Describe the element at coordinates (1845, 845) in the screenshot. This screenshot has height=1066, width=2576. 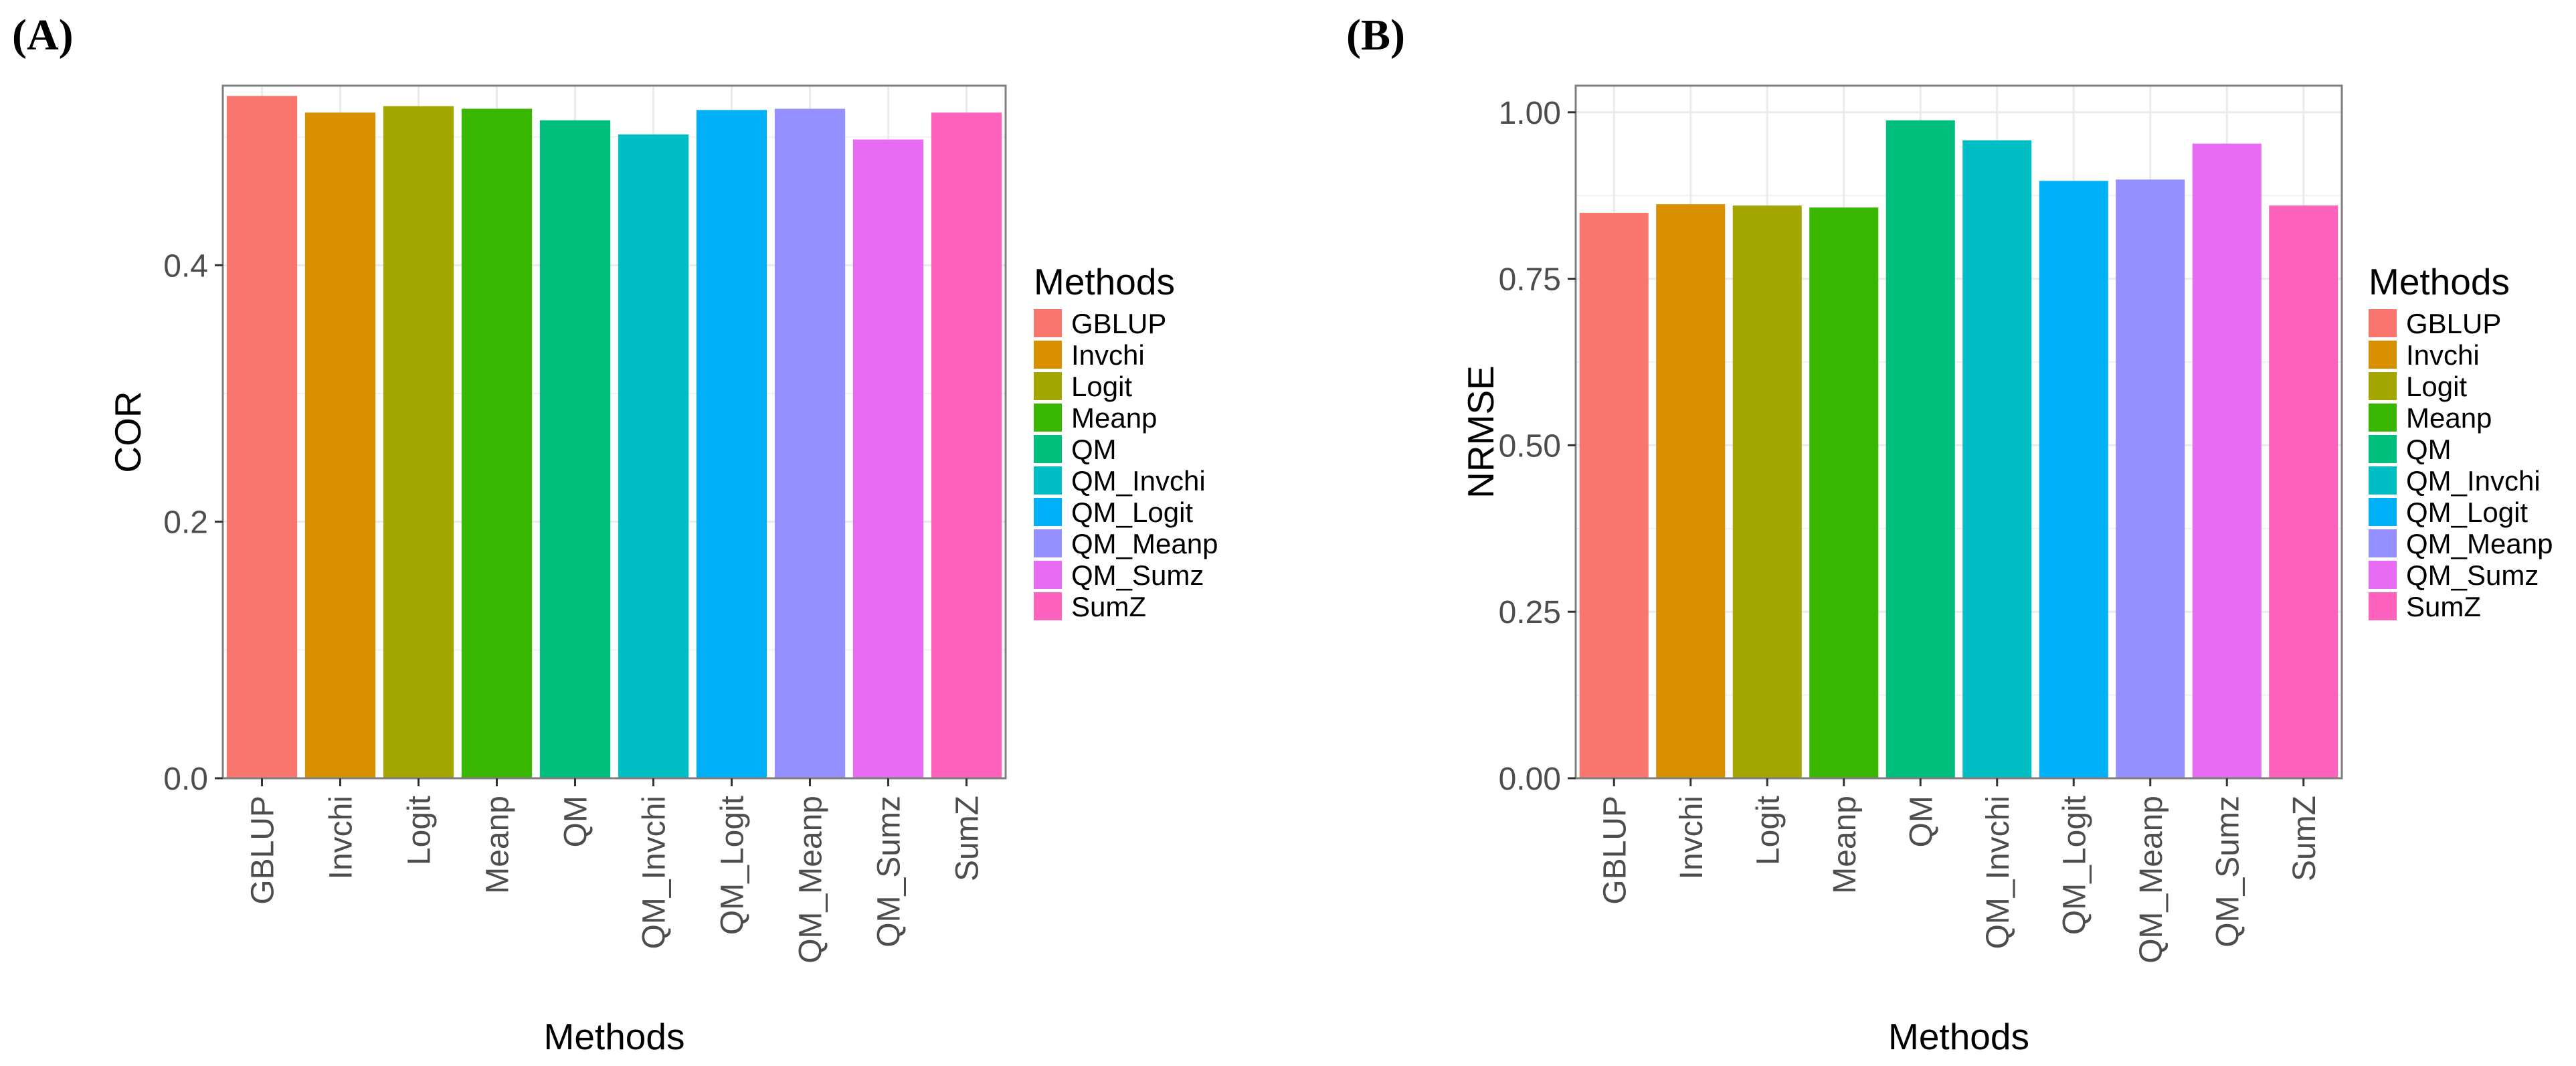
I see `x-tick-label-b: Meanp` at that location.